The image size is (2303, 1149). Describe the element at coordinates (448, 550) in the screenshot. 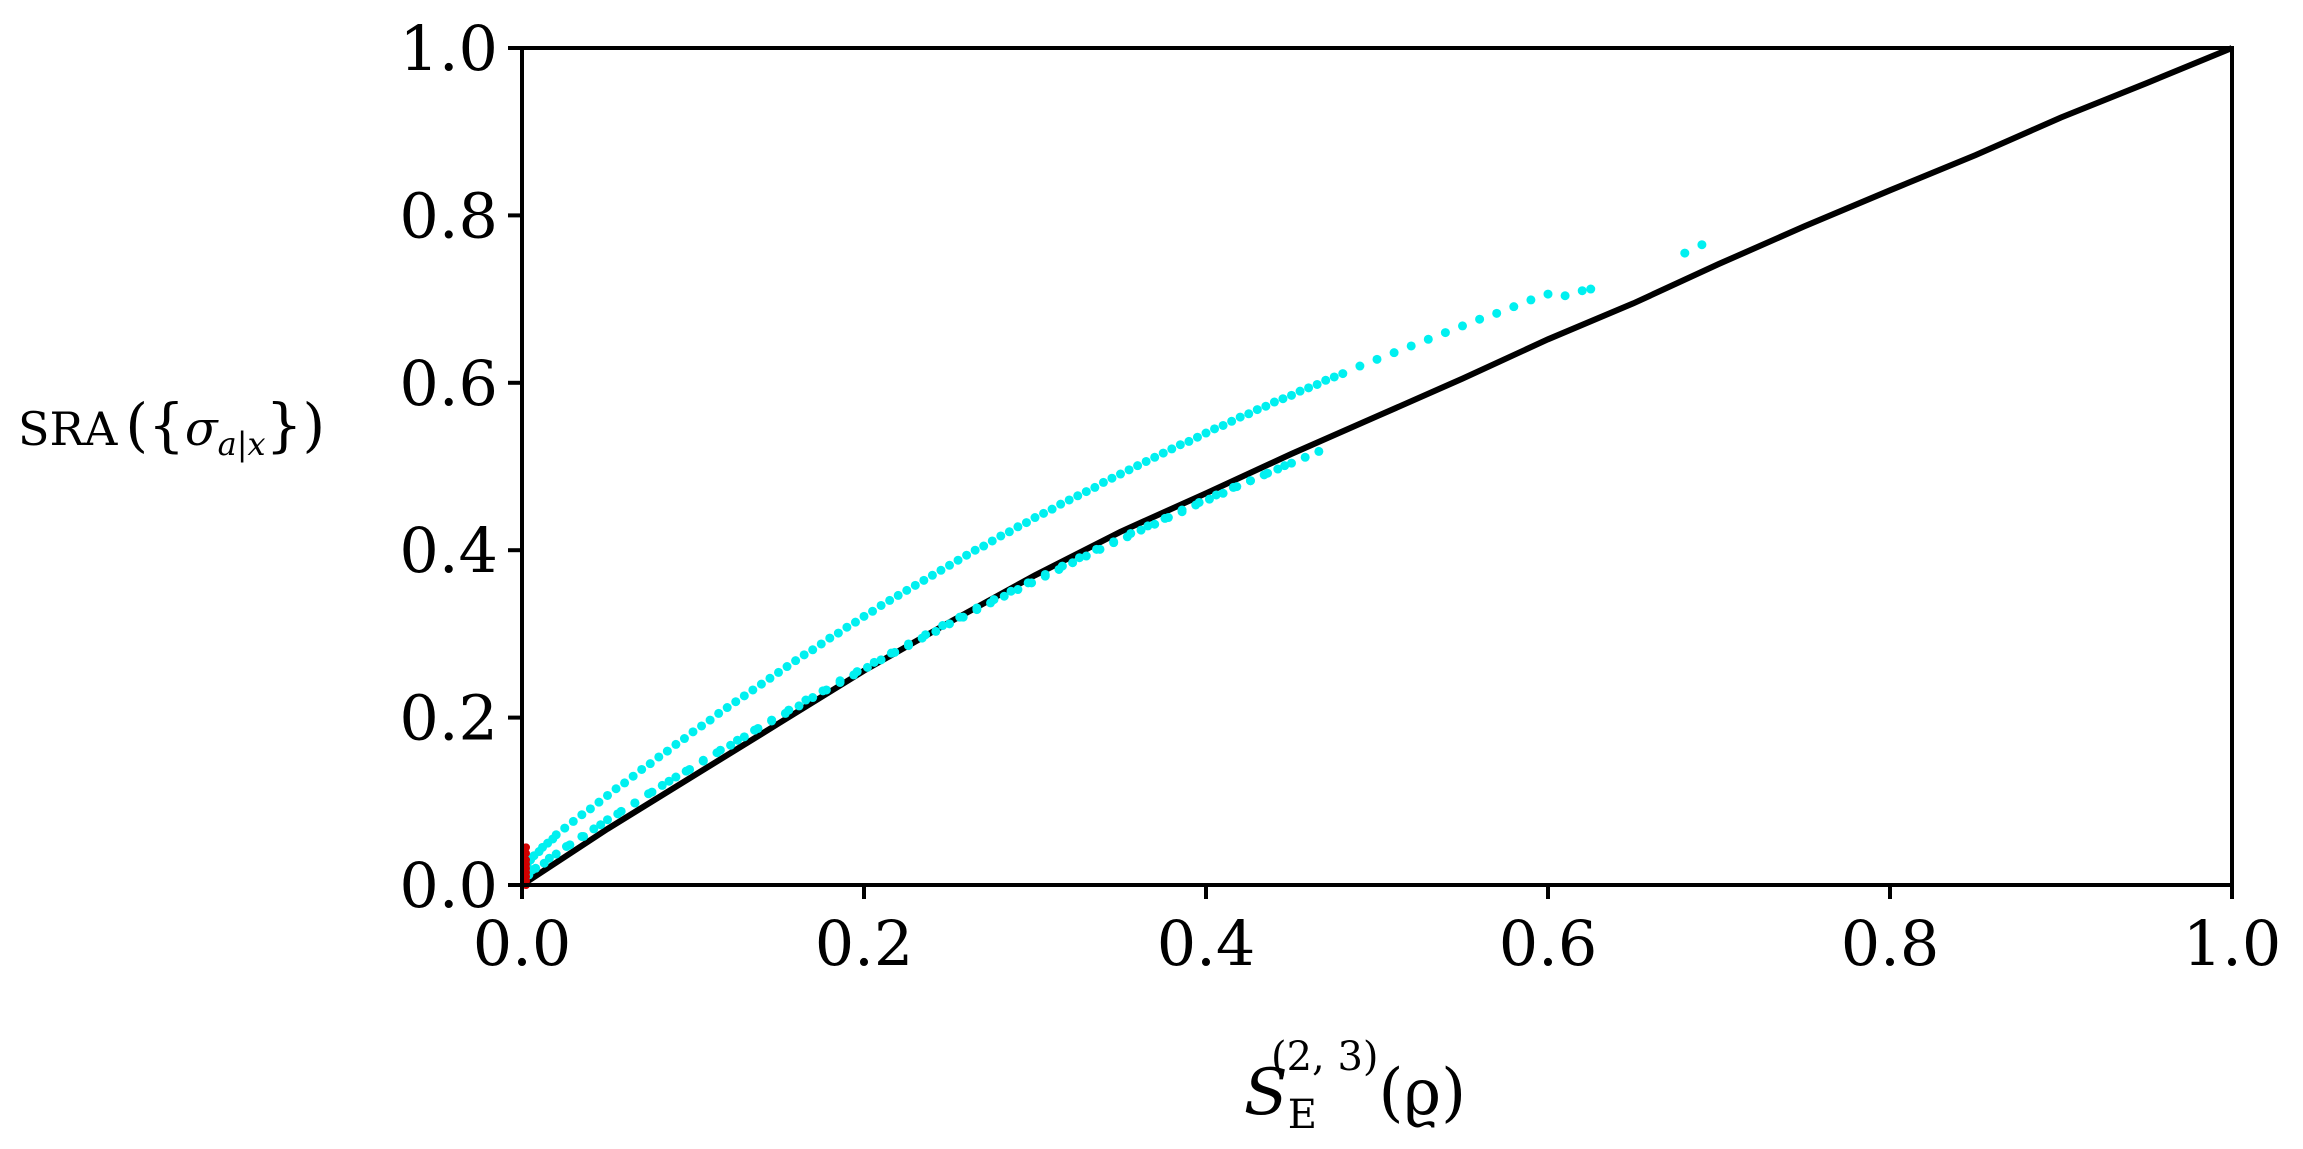

I see `y-tick-label: 0.4` at that location.